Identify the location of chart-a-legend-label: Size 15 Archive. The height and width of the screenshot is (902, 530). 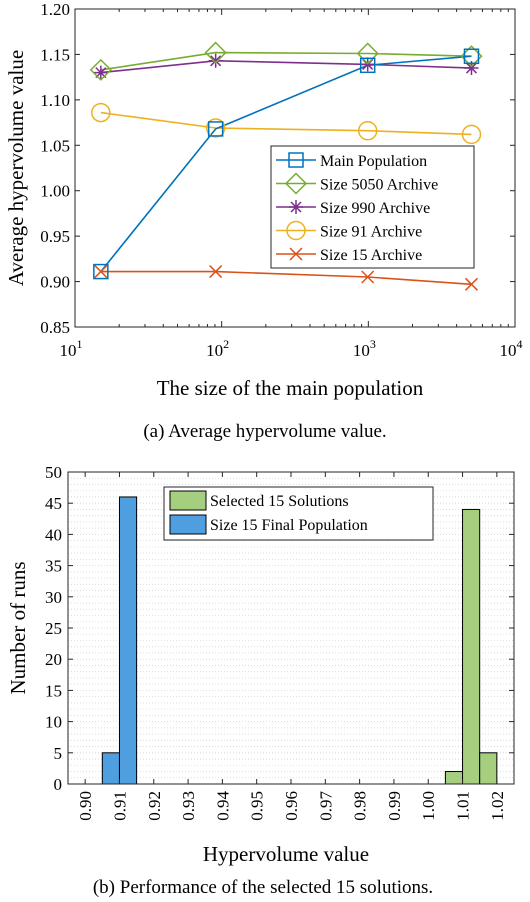
(371, 255).